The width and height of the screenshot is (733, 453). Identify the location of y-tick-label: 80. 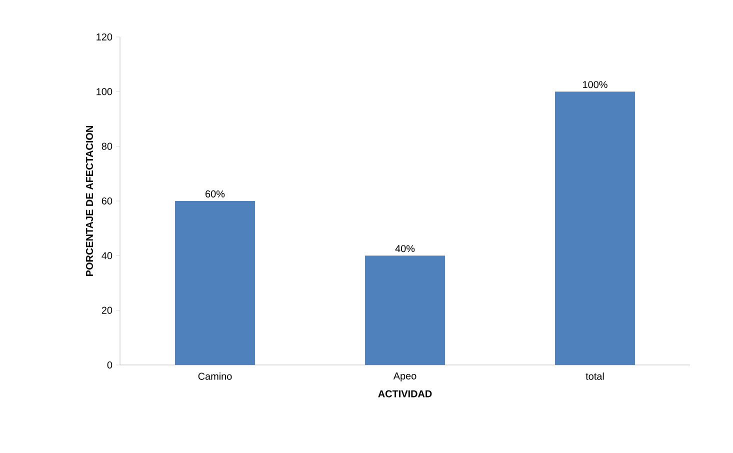
(107, 146).